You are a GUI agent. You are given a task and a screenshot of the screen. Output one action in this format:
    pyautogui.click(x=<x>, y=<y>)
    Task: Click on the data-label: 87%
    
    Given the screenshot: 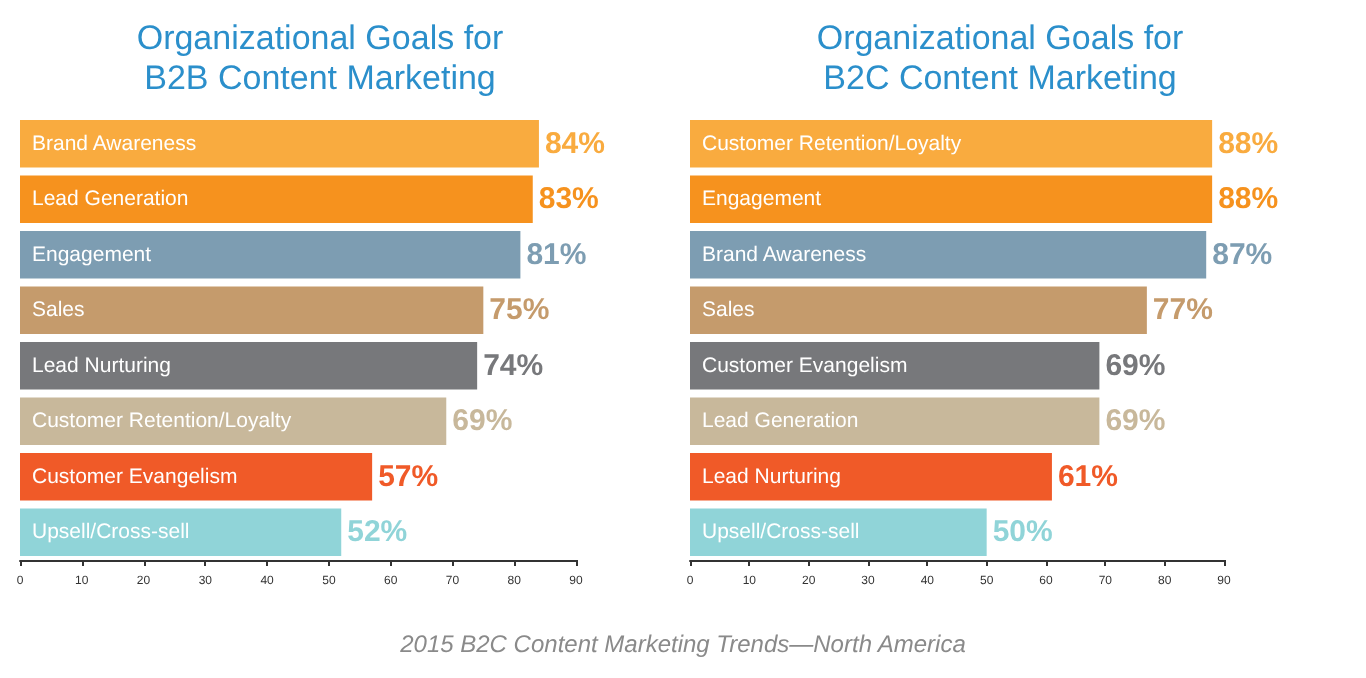 What is the action you would take?
    pyautogui.click(x=1242, y=254)
    